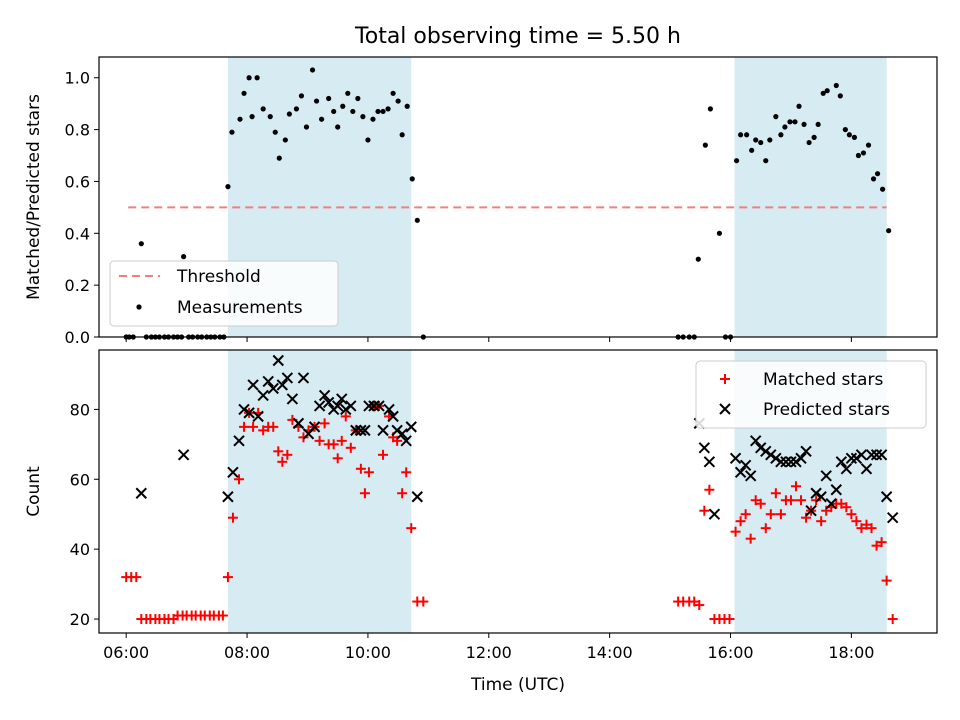 This screenshot has width=960, height=720. Describe the element at coordinates (80, 409) in the screenshot. I see `y-tick-label: 80` at that location.